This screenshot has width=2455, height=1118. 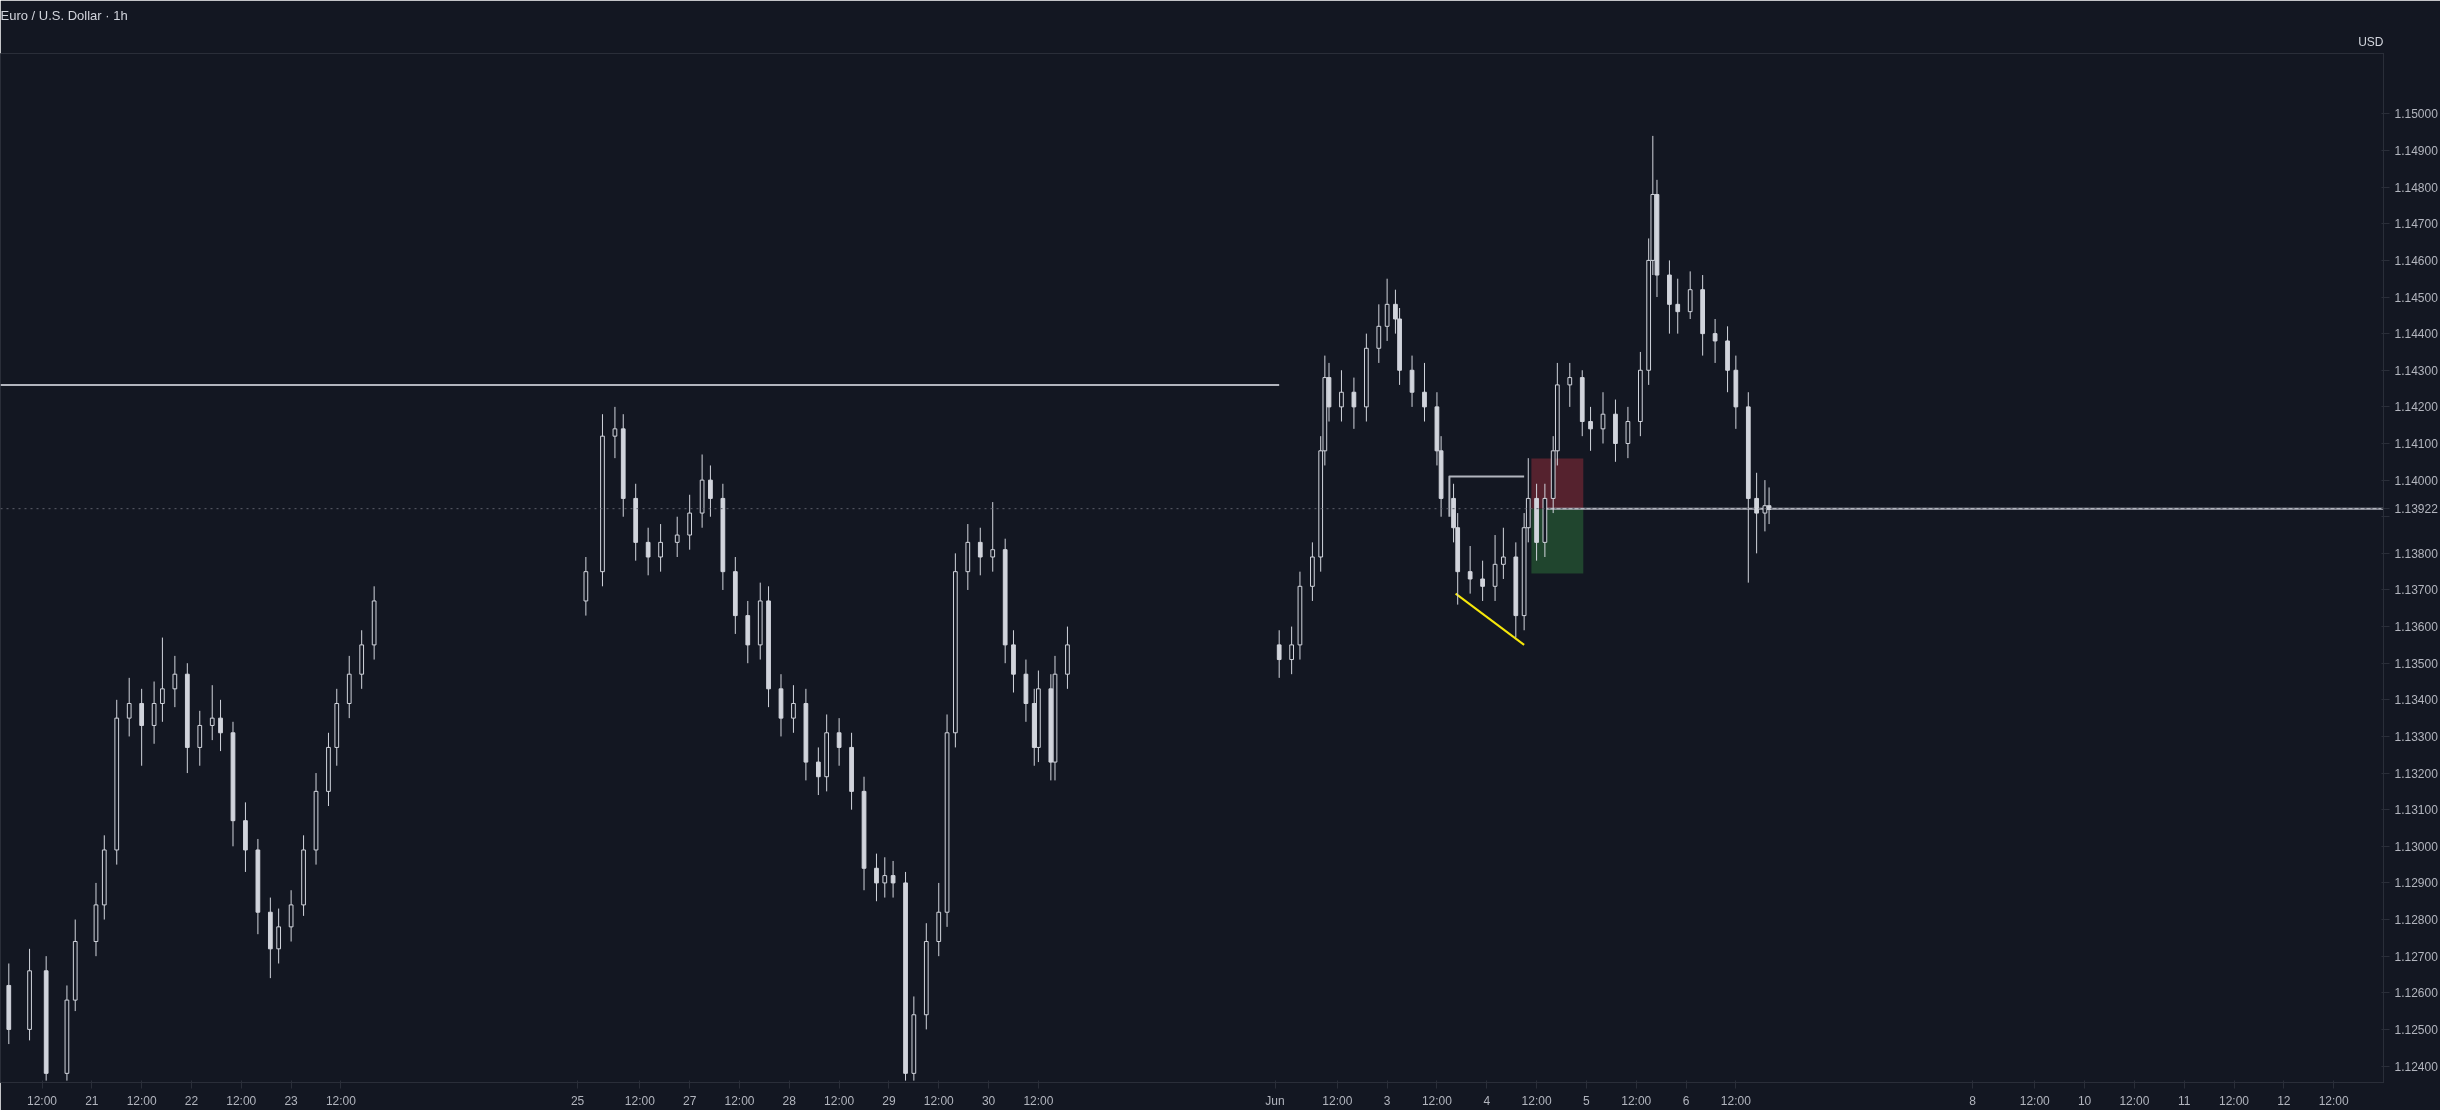 What do you see at coordinates (2416, 224) in the screenshot?
I see `y-tick-label: 1.14700` at bounding box center [2416, 224].